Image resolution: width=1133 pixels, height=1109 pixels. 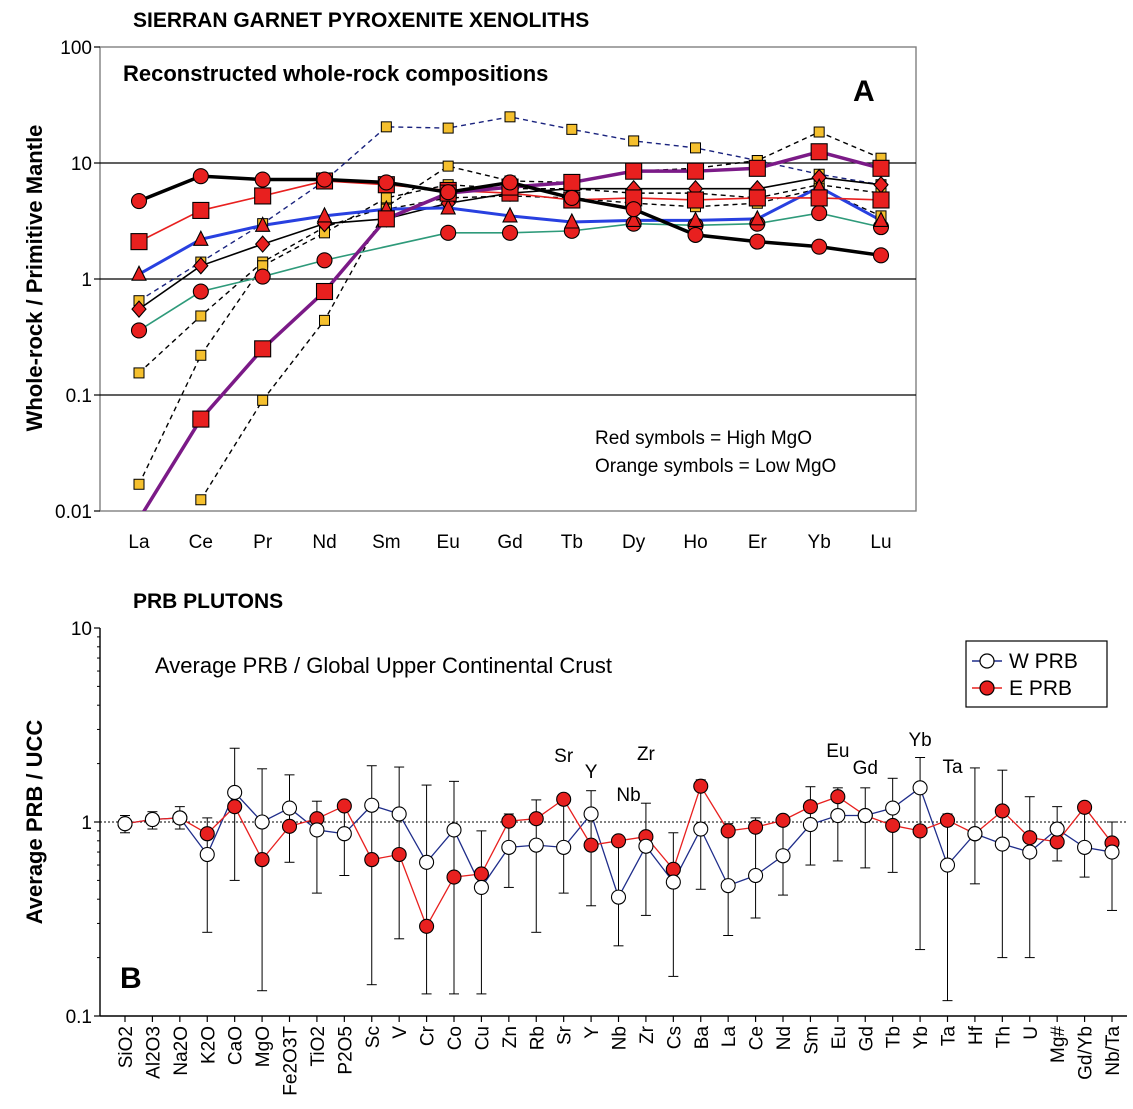 I want to click on panel-b-x-tick-label: Th, so click(x=1003, y=1037).